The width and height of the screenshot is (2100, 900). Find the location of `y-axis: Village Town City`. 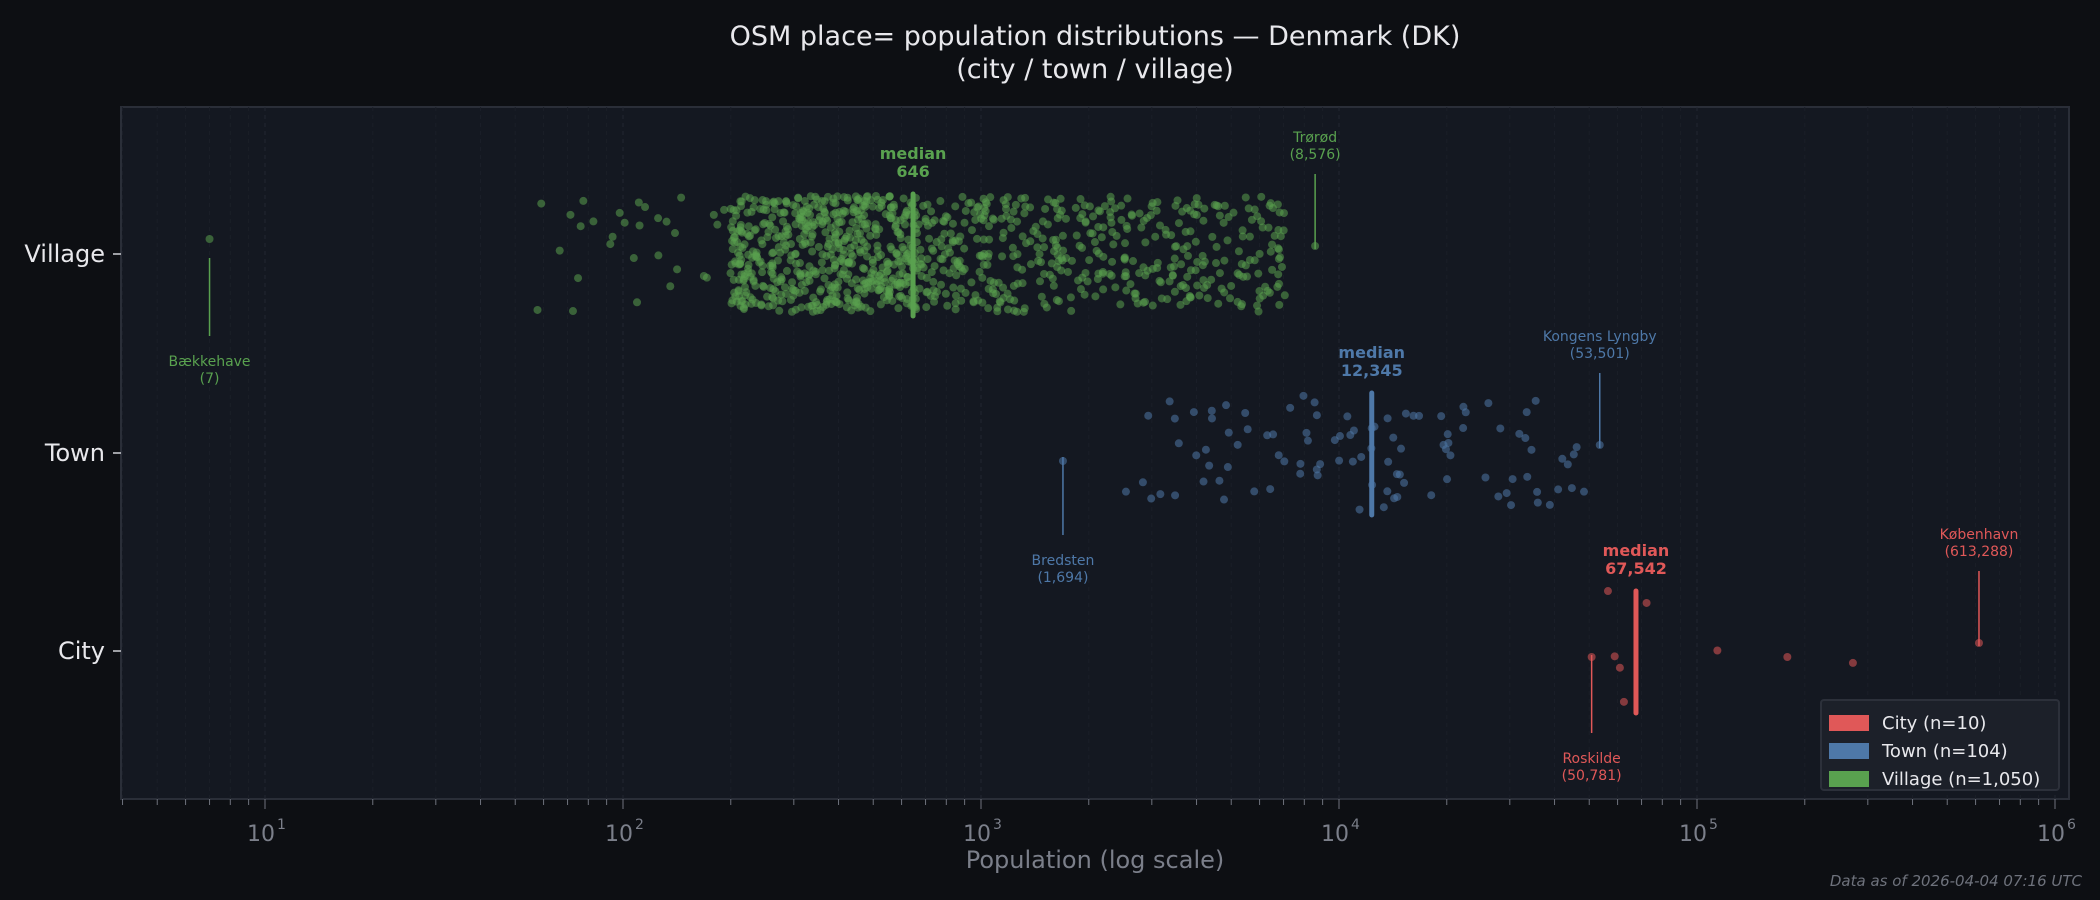

y-axis: Village Town City is located at coordinates (72, 452).